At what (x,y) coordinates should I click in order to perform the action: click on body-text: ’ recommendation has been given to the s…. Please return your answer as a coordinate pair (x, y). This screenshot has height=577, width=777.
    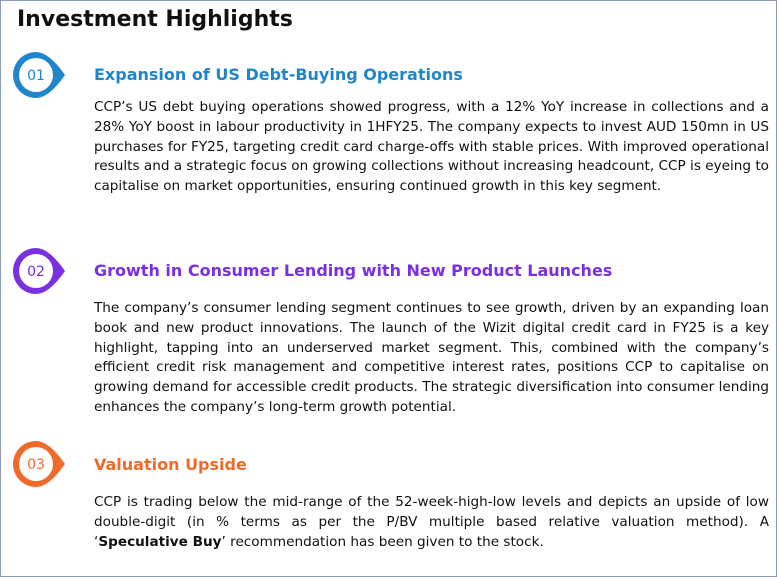
    Looking at the image, I should click on (382, 541).